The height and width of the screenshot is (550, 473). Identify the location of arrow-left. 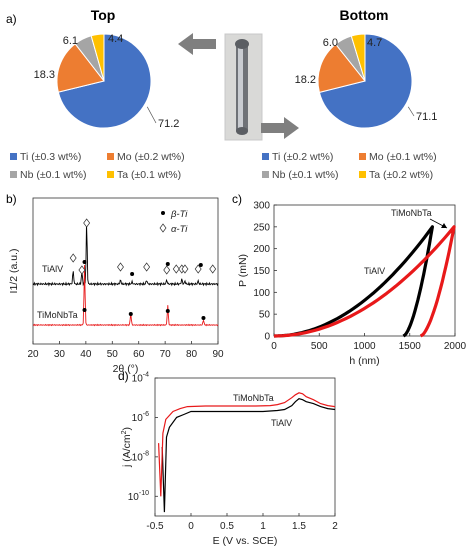
(197, 44).